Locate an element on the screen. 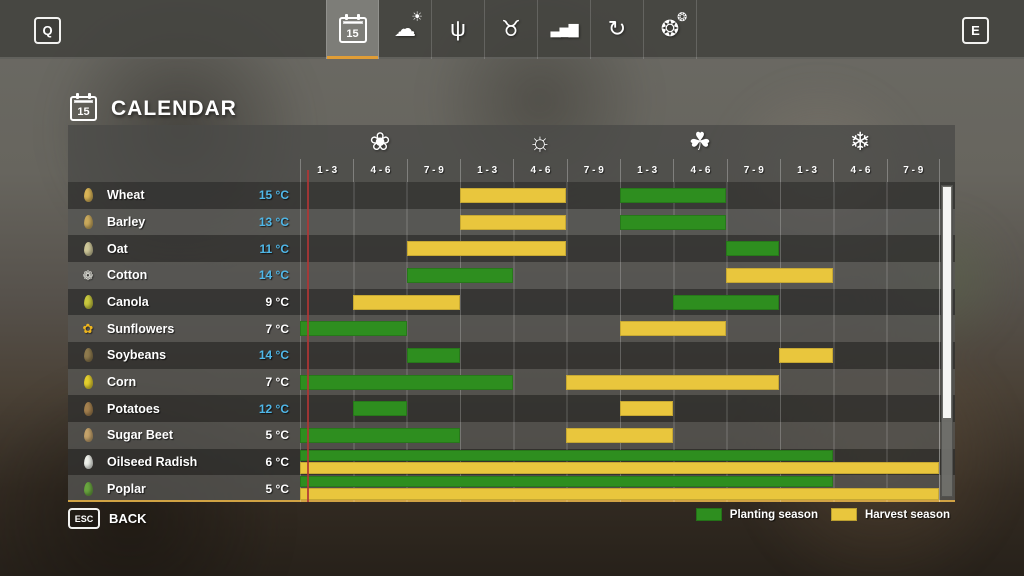 Image resolution: width=1024 pixels, height=576 pixels. calendar-icon-number: 15 is located at coordinates (352, 33).